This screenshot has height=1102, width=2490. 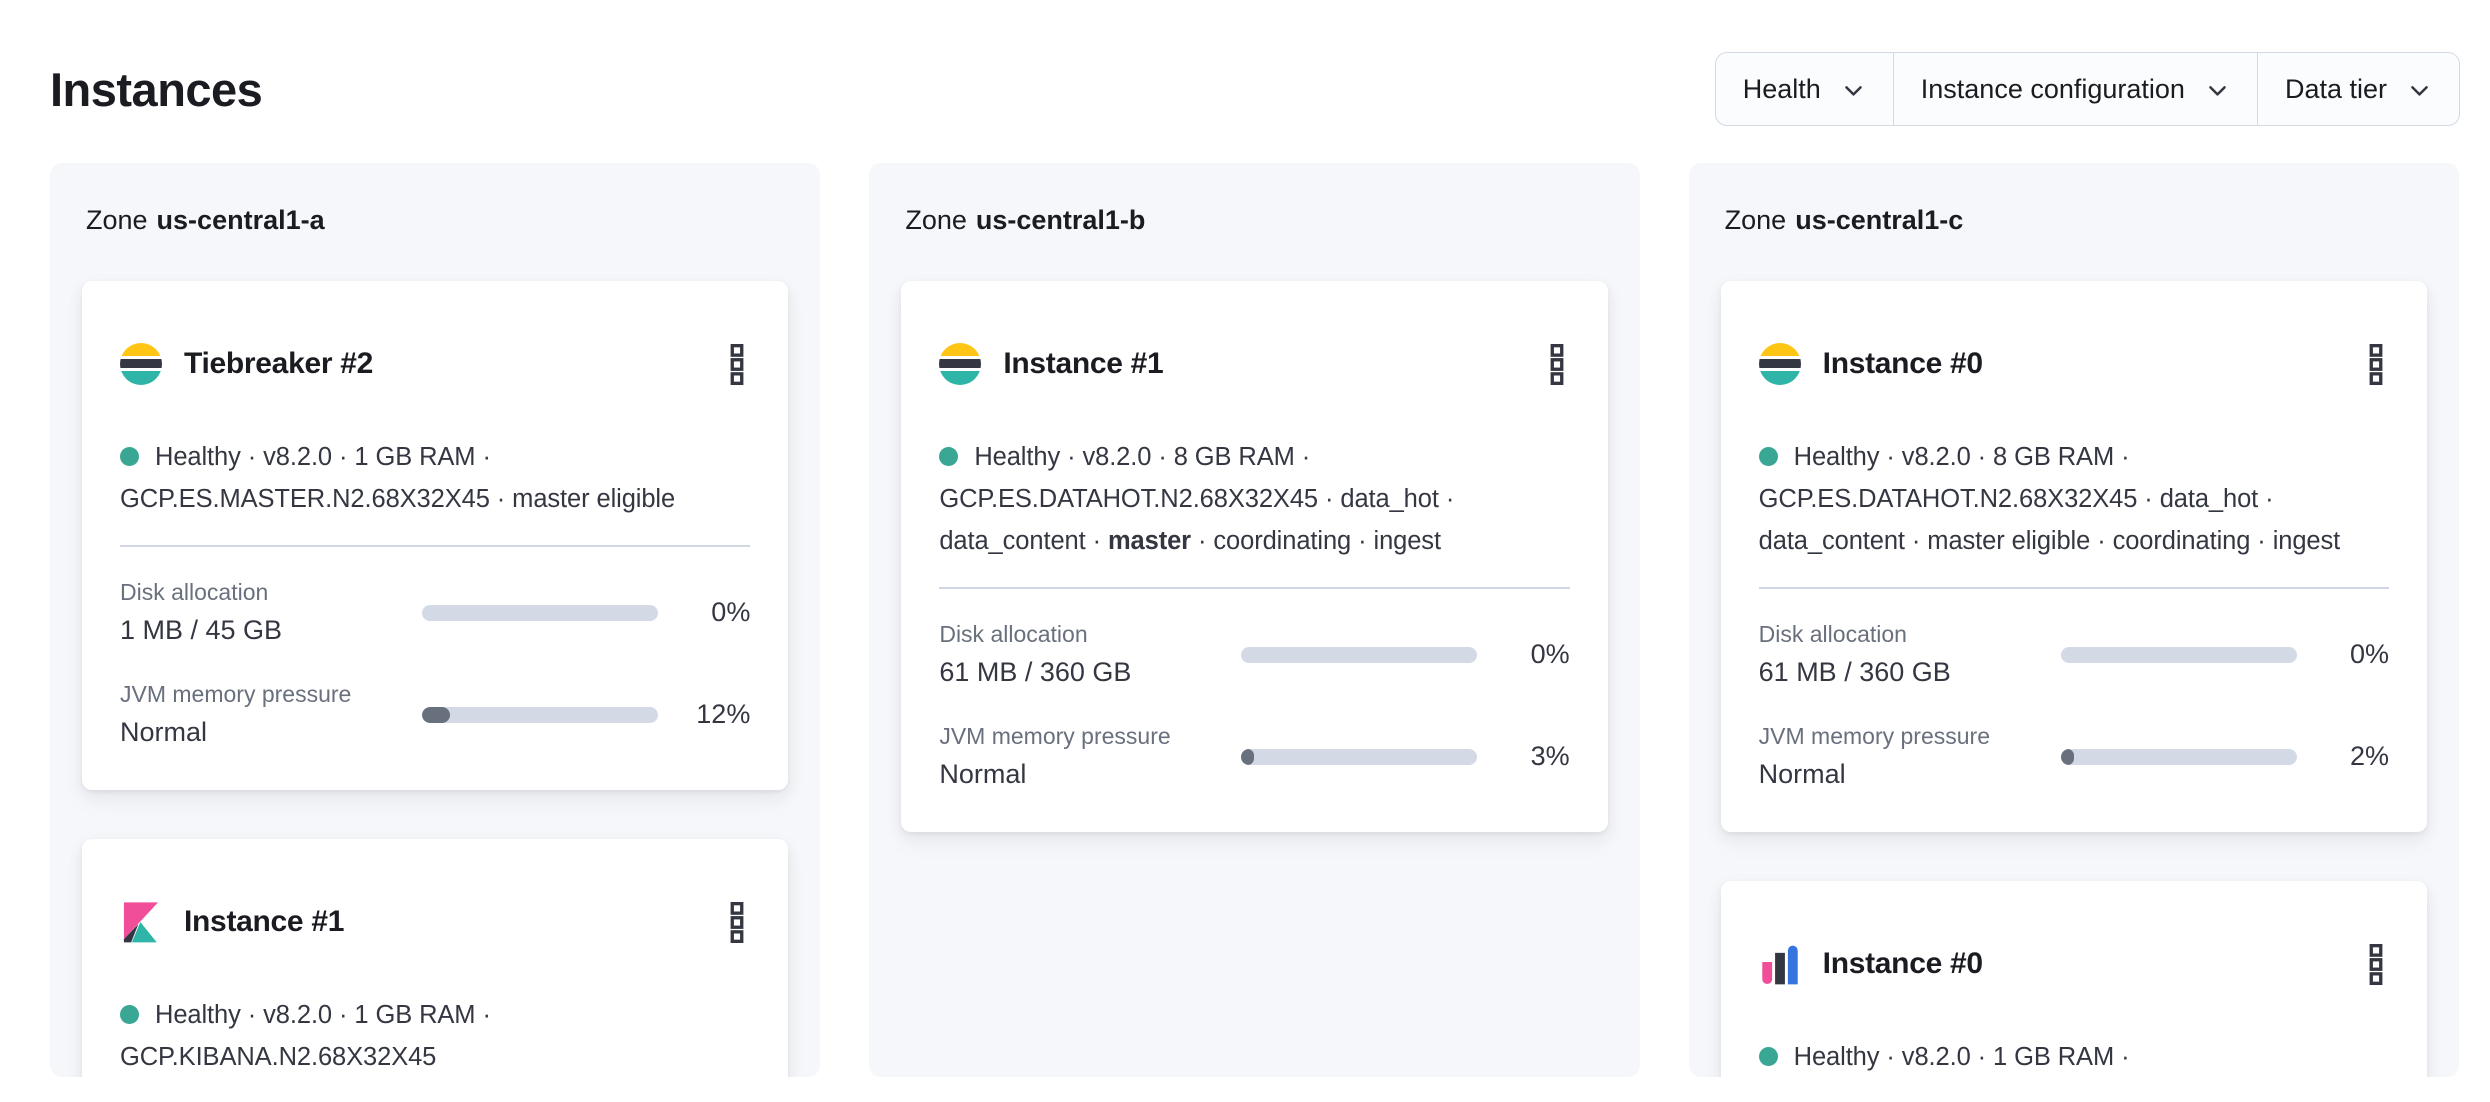 What do you see at coordinates (201, 630) in the screenshot?
I see `stat-value: 1 MB / 45 GB` at bounding box center [201, 630].